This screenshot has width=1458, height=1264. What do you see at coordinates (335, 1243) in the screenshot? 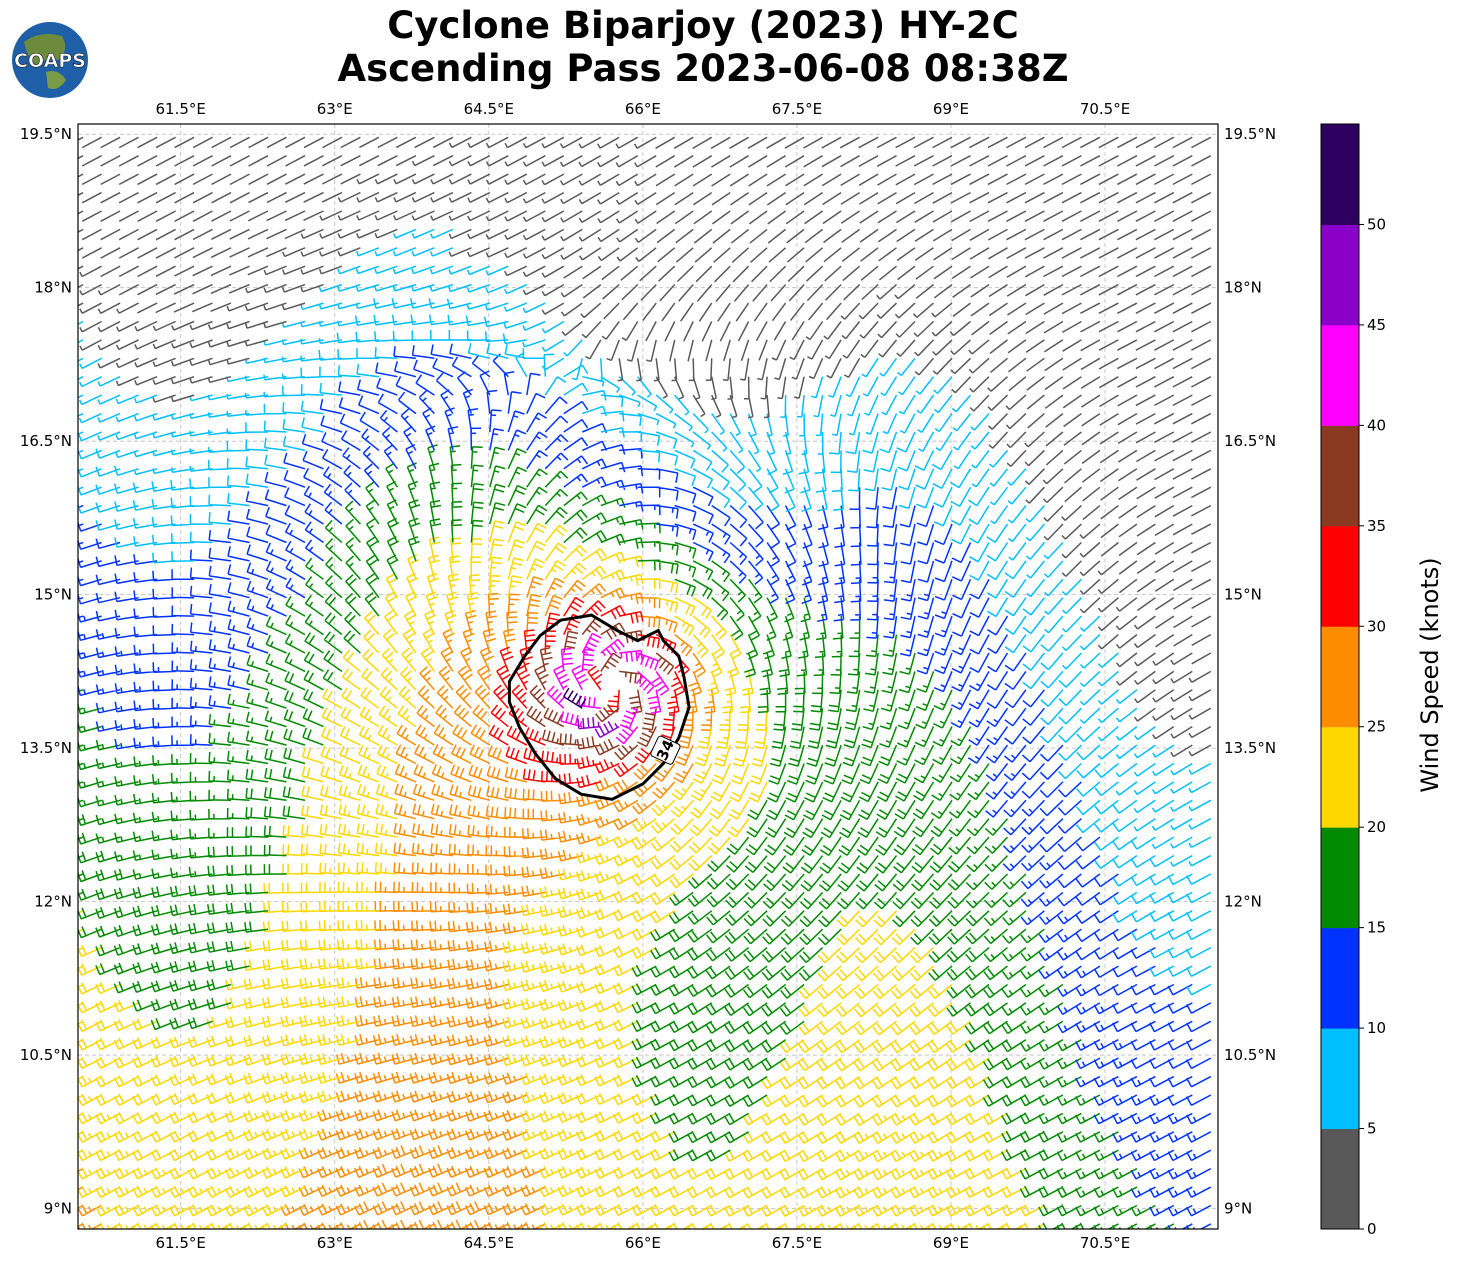
I see `lon-tick-label-bottom: 63°E` at bounding box center [335, 1243].